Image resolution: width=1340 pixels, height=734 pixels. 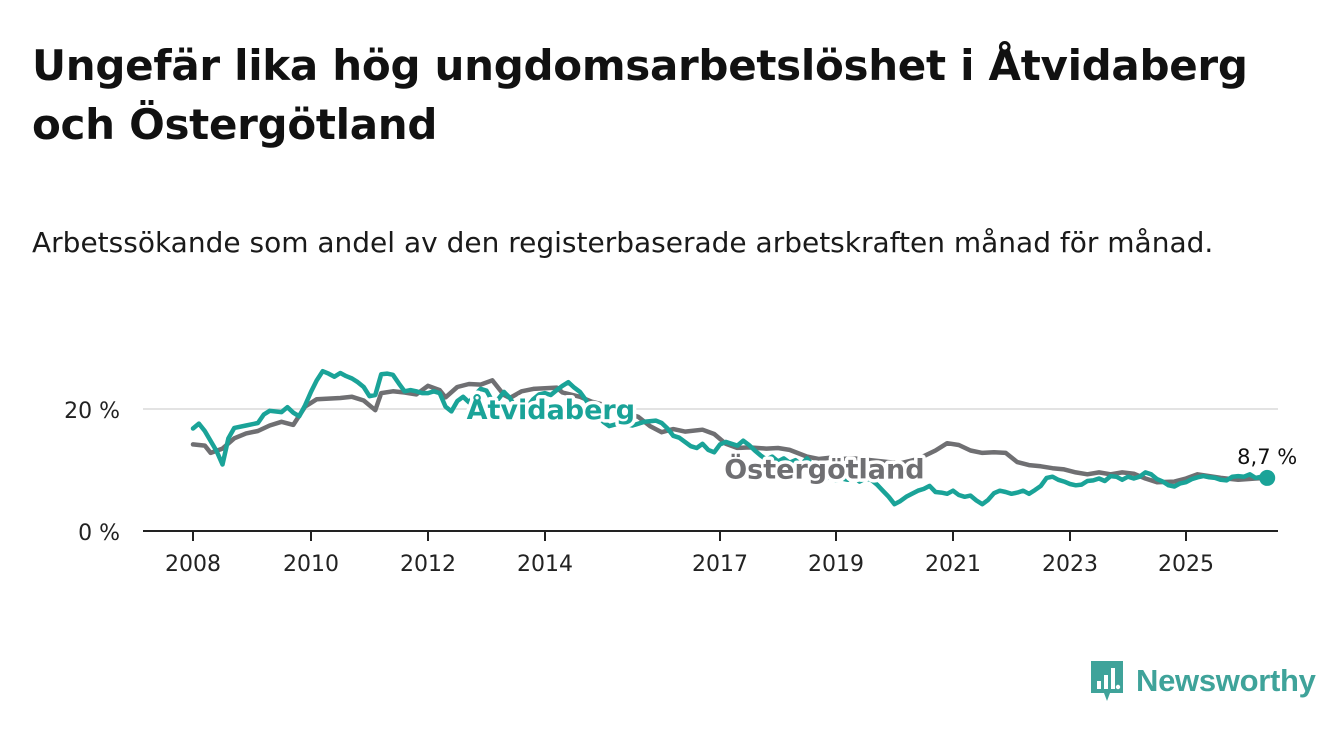 I want to click on x-tick-label: 2019, so click(x=836, y=564).